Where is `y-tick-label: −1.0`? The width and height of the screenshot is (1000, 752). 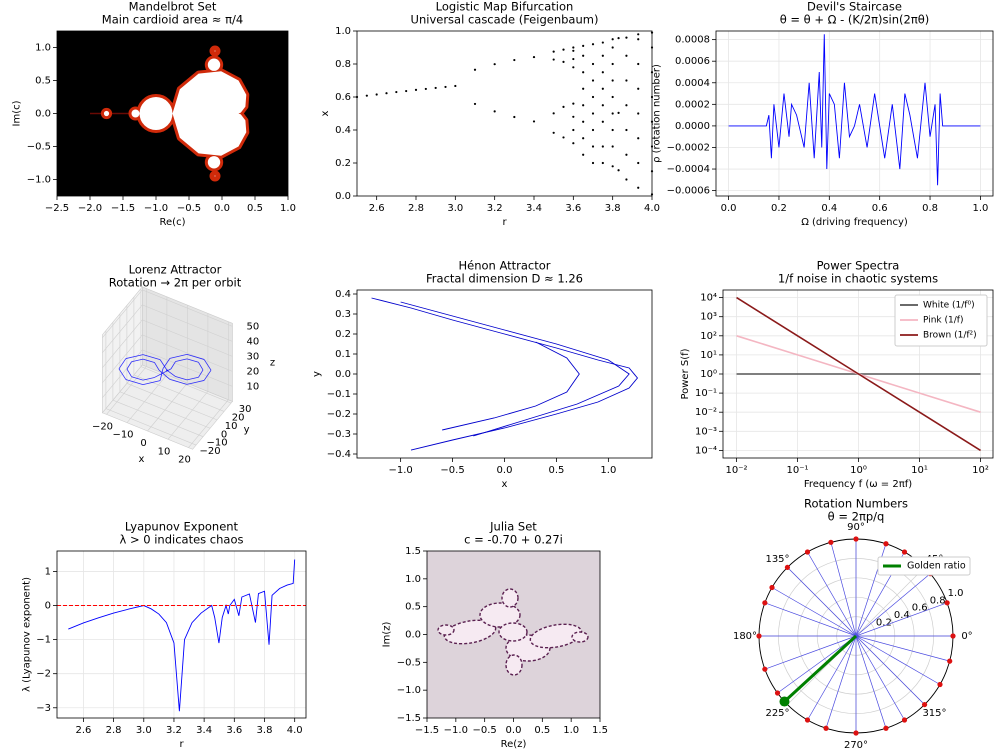
y-tick-label: −1.0 is located at coordinates (409, 690).